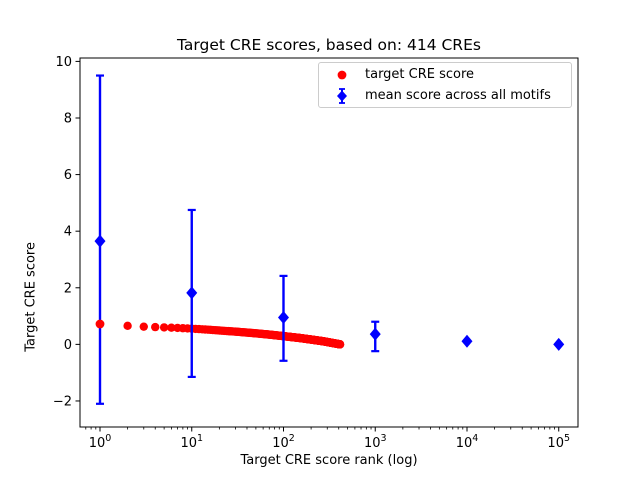 This screenshot has width=640, height=480. I want to click on x-tick-label: 10⁵, so click(558, 442).